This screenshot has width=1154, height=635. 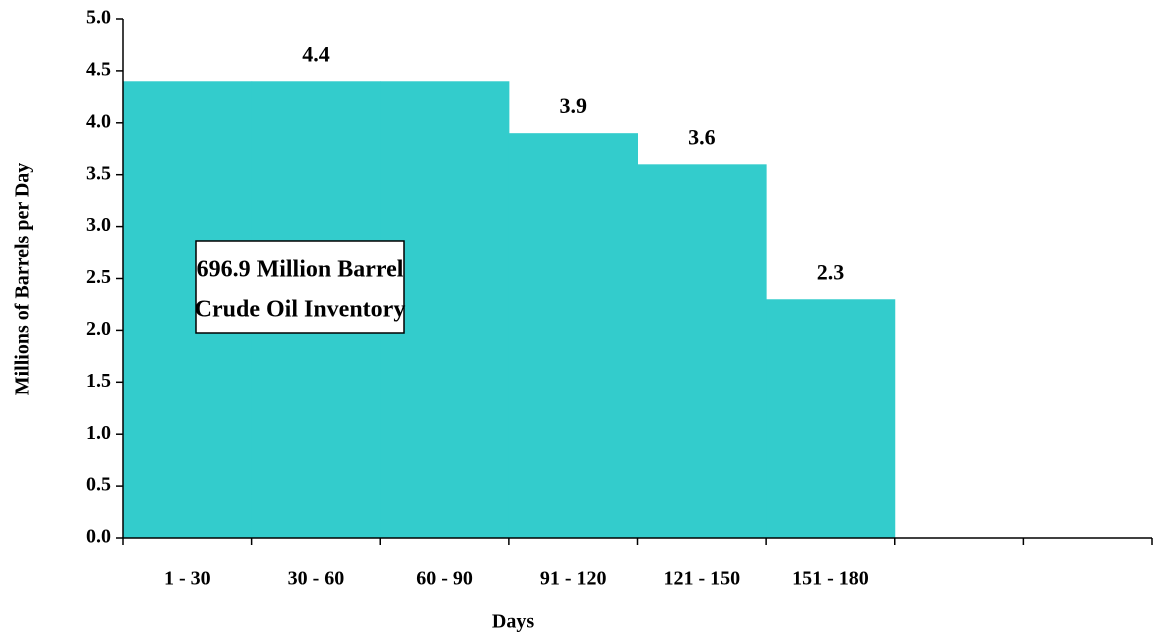 I want to click on annotation-text: Crude Oil Inventory, so click(x=300, y=310).